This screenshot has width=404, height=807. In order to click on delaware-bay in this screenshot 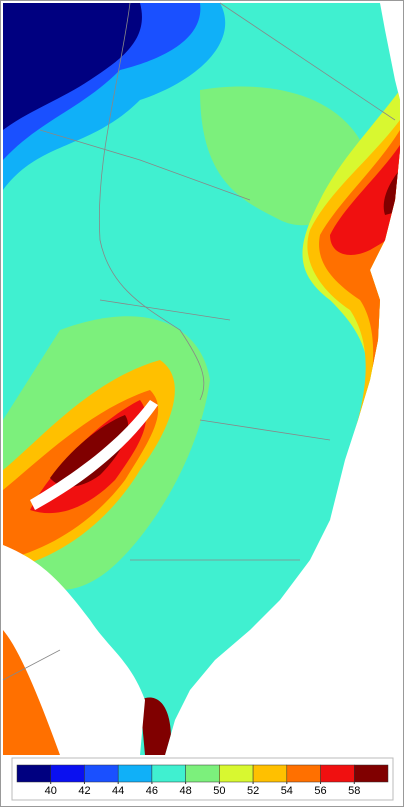, I will do `click(74, 650)`.